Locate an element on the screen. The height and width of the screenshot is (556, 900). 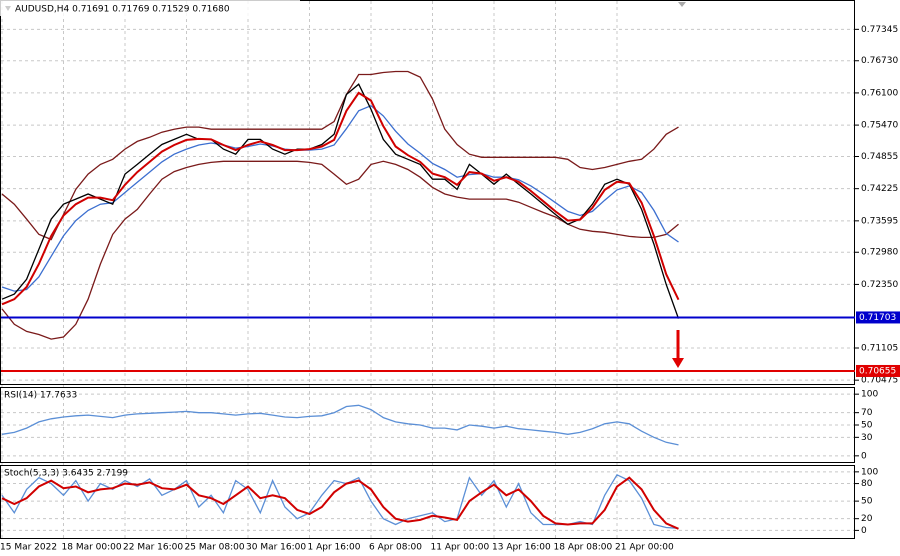
y-tick-label: 0.70475 is located at coordinates (879, 381).